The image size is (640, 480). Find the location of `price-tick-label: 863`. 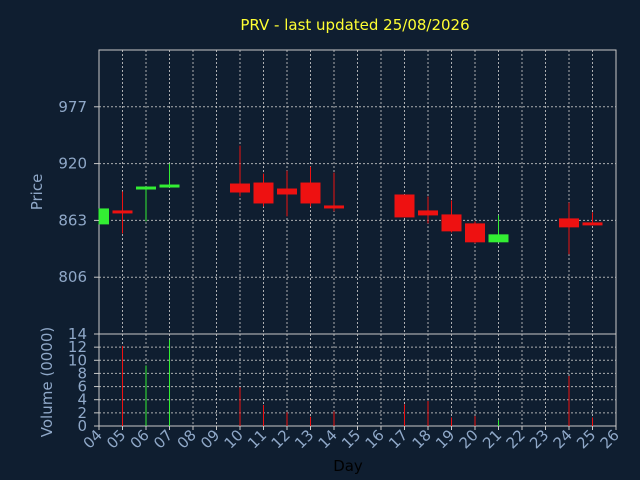

price-tick-label: 863 is located at coordinates (72, 220).